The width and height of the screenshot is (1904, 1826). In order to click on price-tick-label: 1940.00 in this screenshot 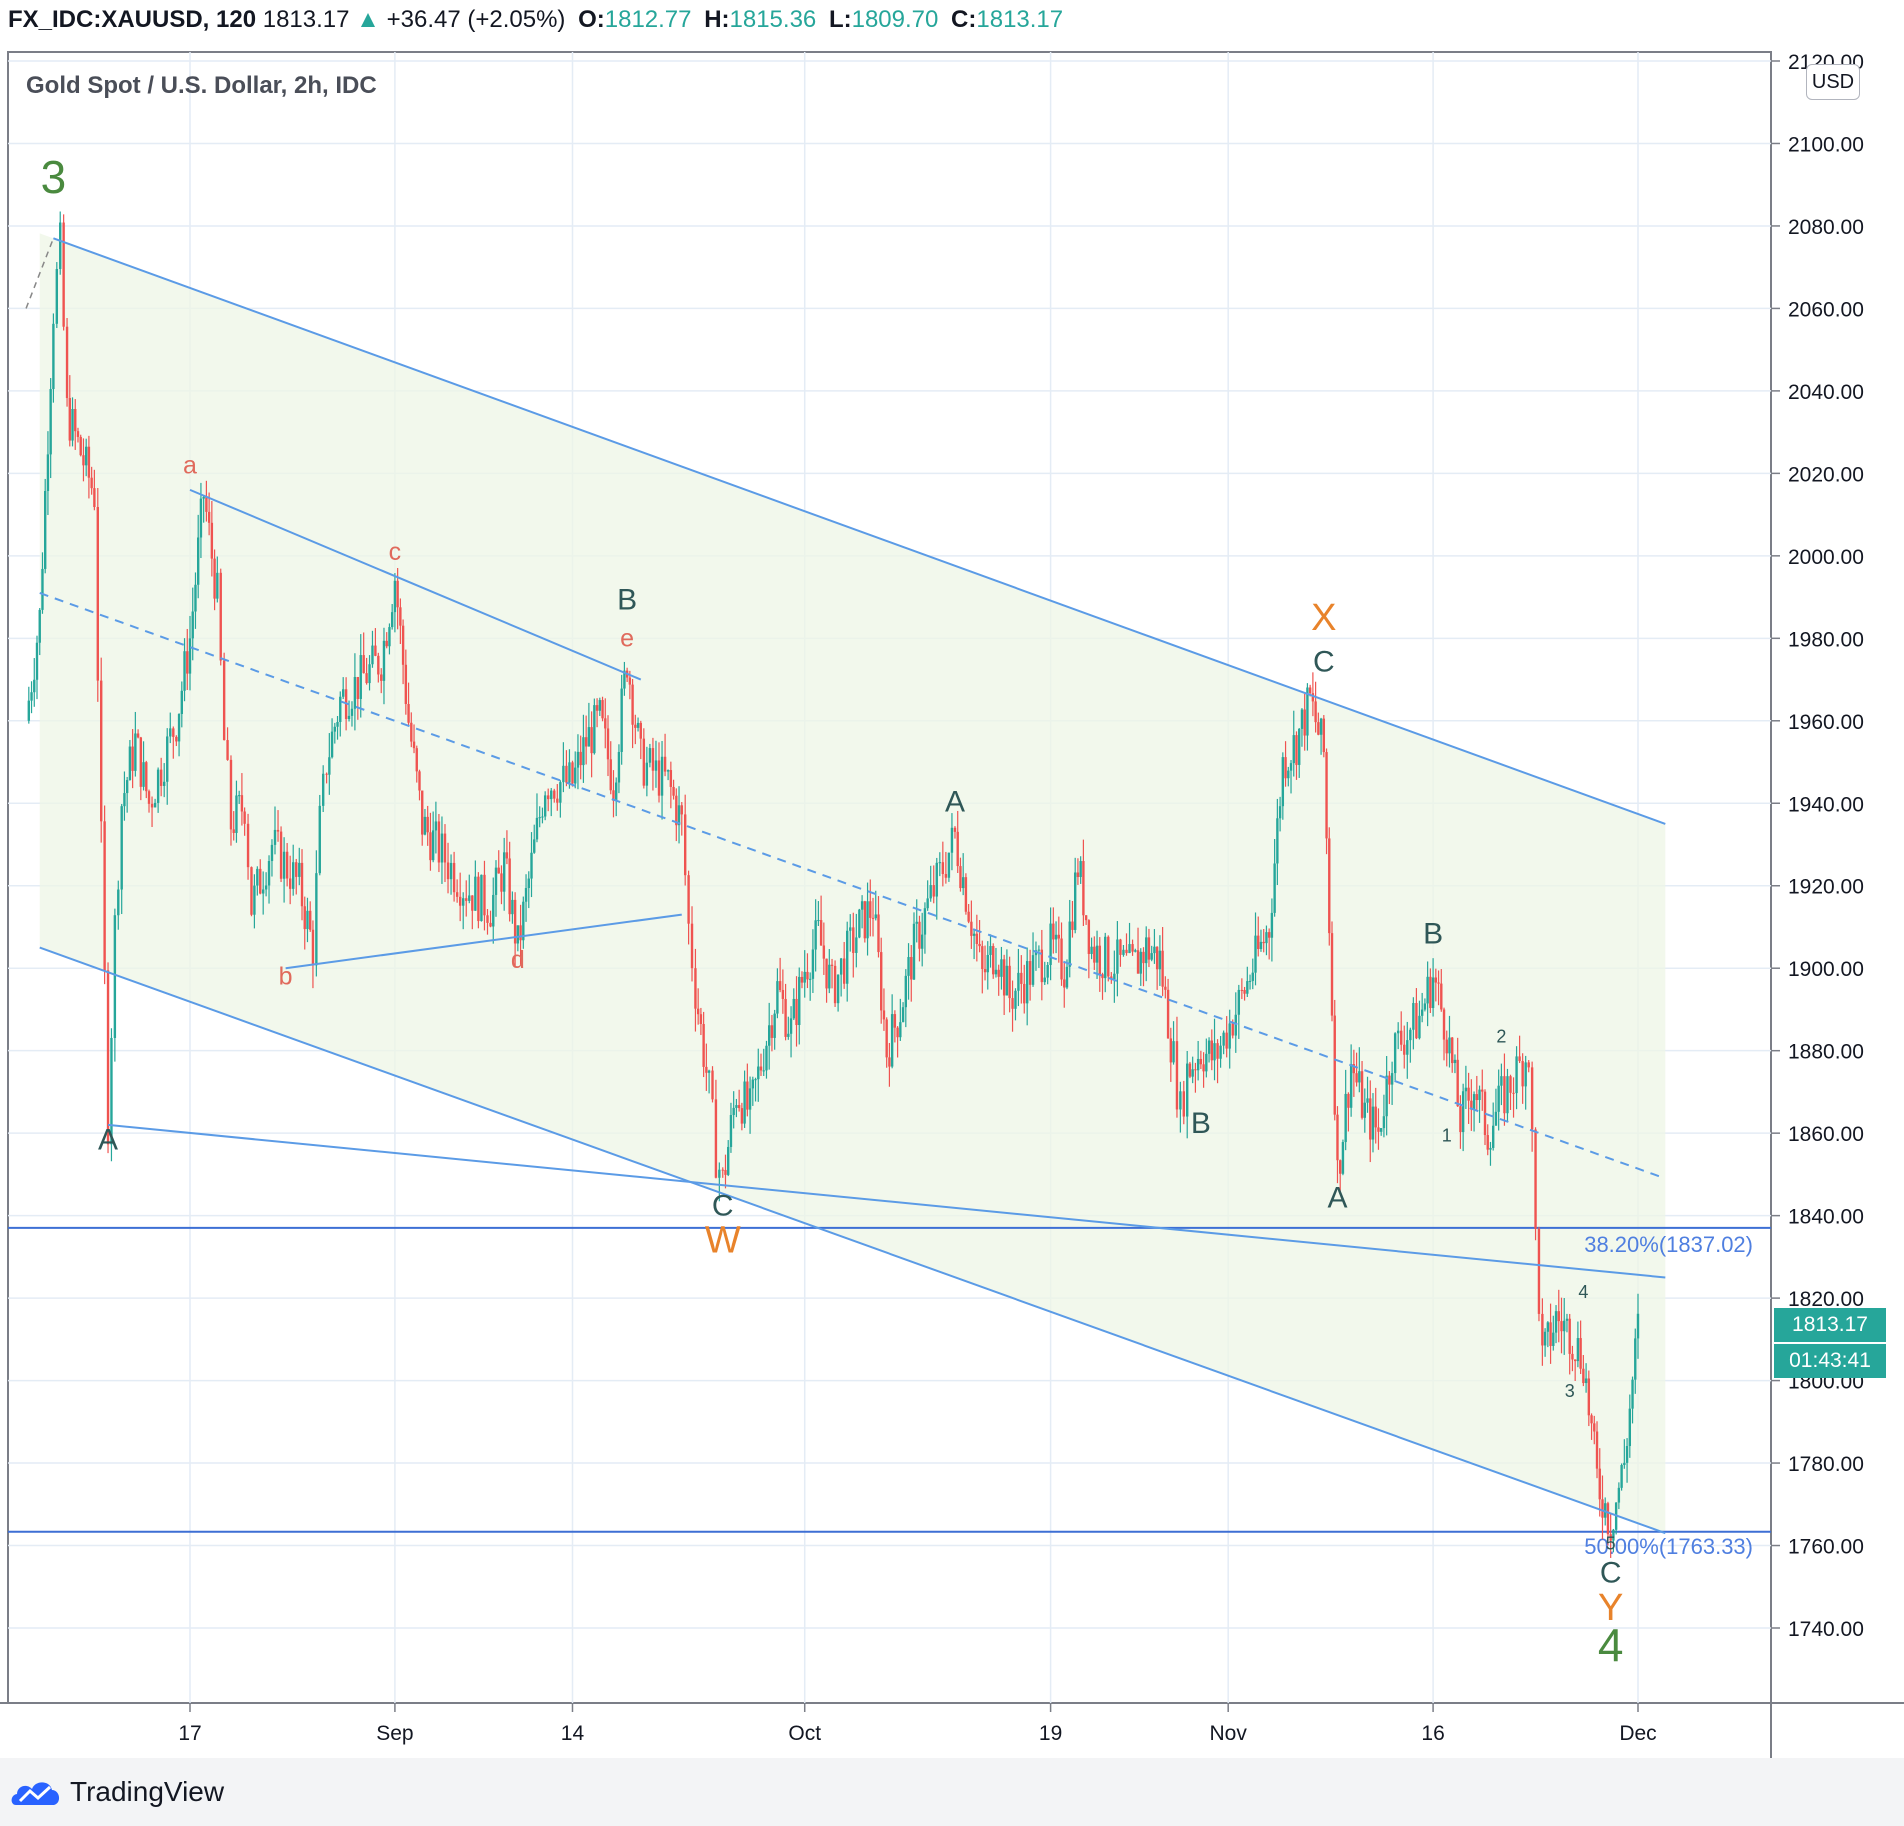, I will do `click(1826, 804)`.